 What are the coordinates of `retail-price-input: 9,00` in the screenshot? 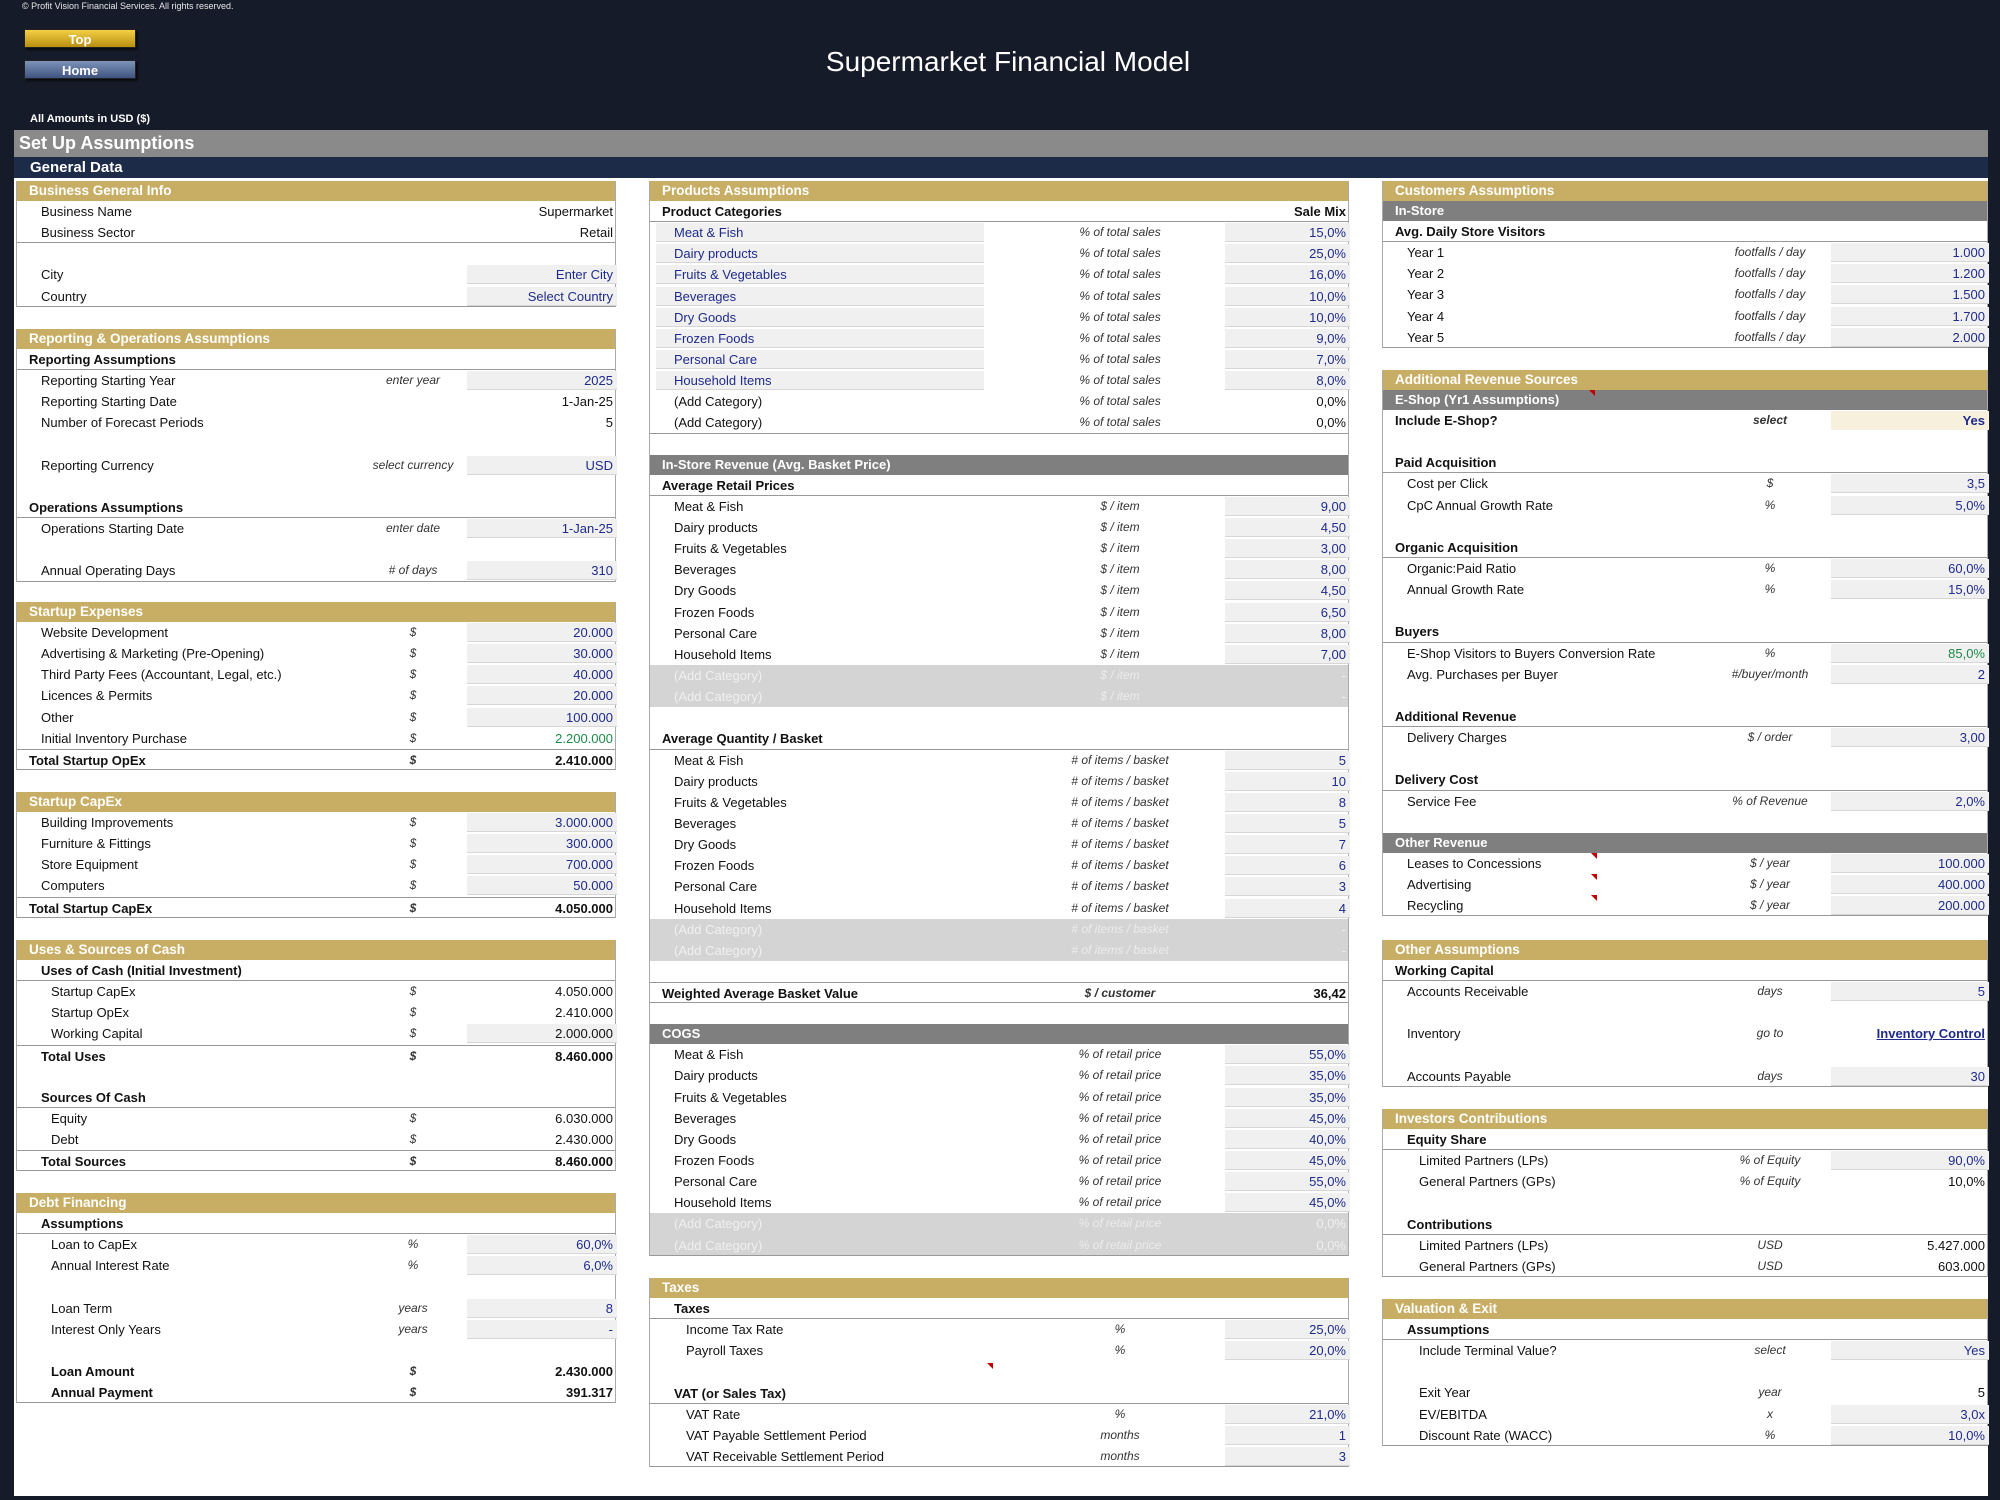 It's located at (1287, 506).